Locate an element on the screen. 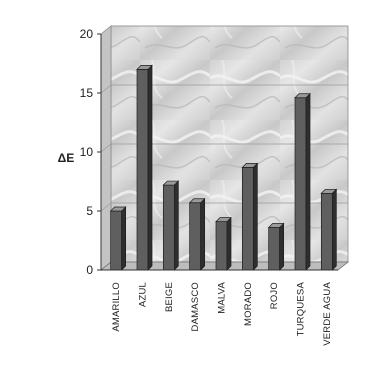 This screenshot has height=388, width=380. x-category-label: TURQUESA is located at coordinates (301, 309).